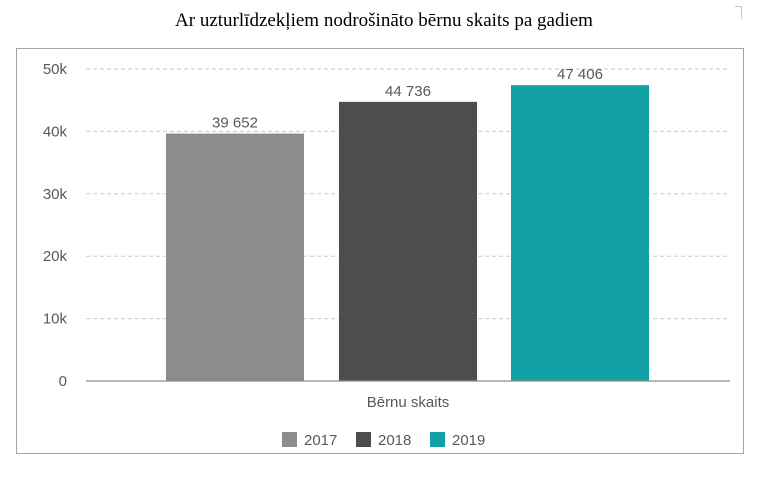 The image size is (768, 482). I want to click on bar-2017, so click(235, 257).